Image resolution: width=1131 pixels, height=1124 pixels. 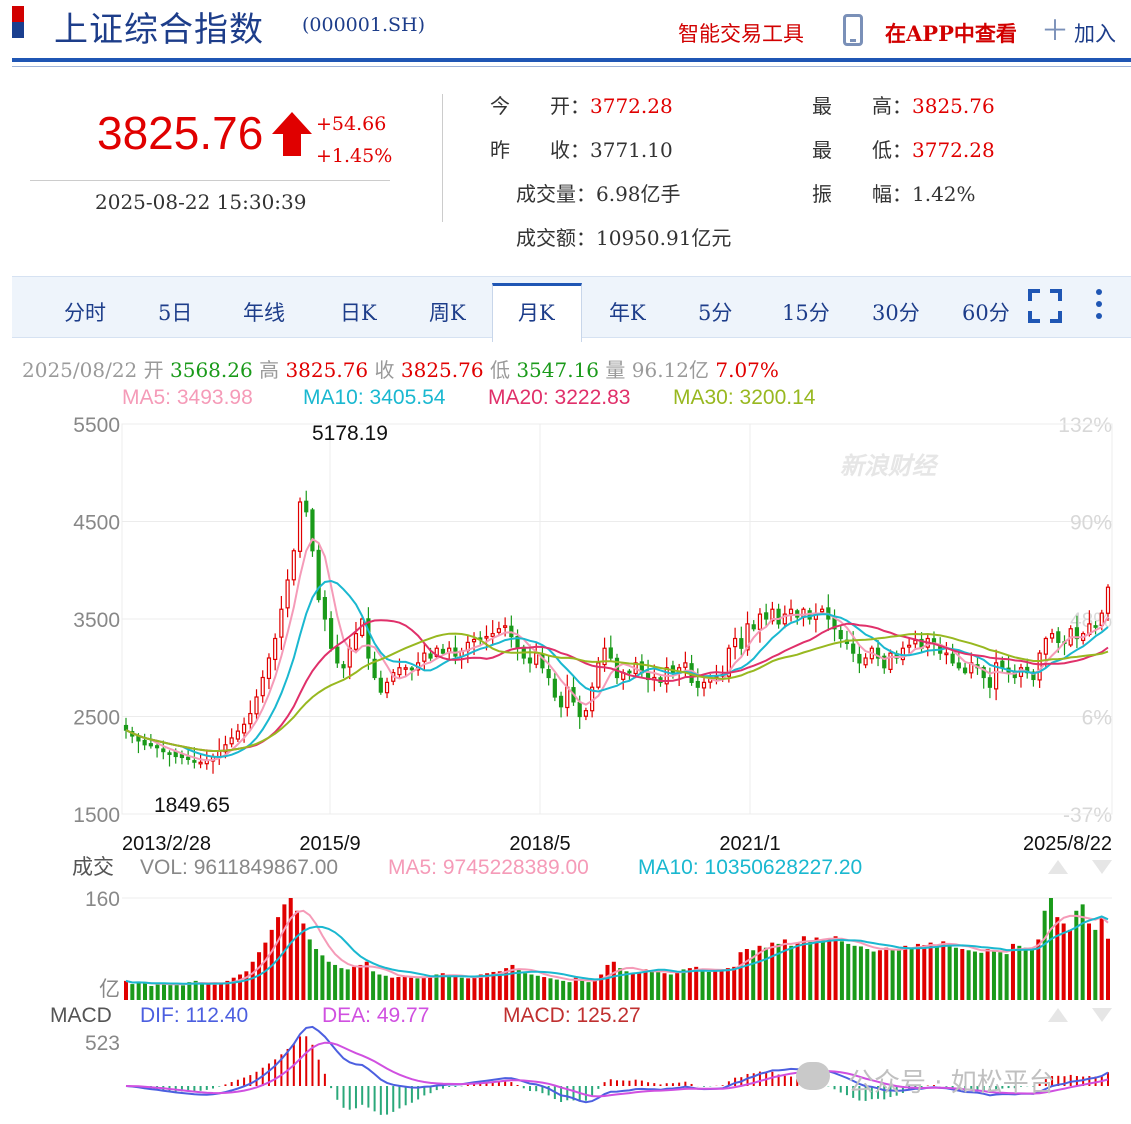 I want to click on tab-yearly-k: 年K, so click(x=627, y=313).